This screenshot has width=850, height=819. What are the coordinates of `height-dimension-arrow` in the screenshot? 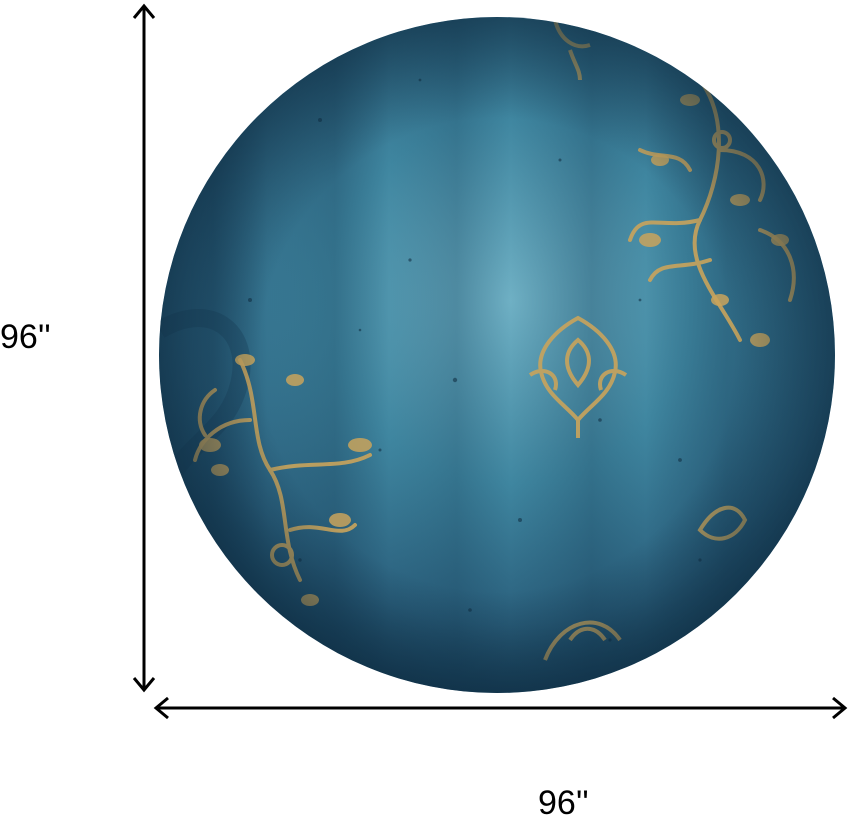 It's located at (144, 348).